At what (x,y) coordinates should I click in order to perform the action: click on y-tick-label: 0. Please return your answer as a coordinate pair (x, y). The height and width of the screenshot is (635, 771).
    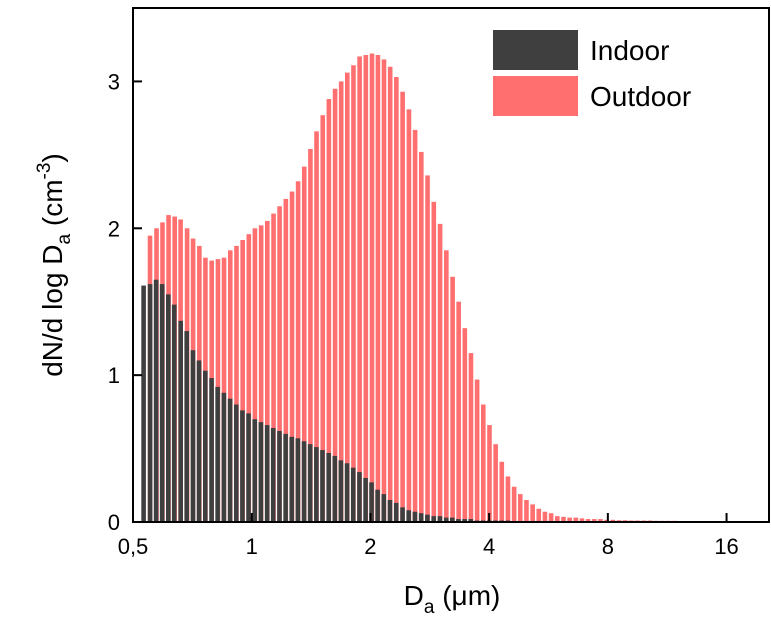
    Looking at the image, I should click on (114, 522).